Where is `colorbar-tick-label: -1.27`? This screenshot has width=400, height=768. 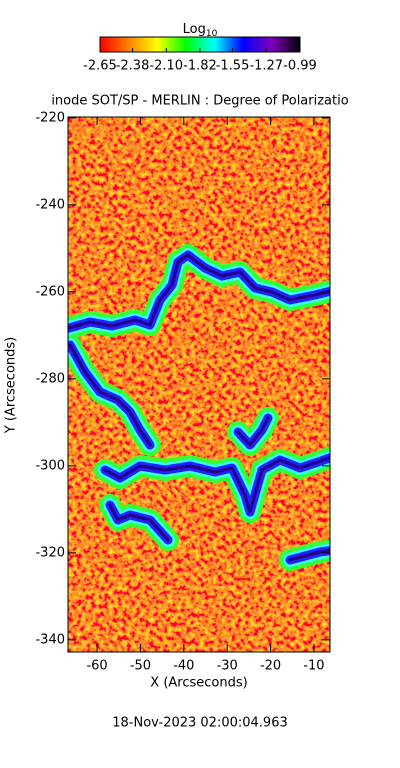 colorbar-tick-label: -1.27 is located at coordinates (266, 66).